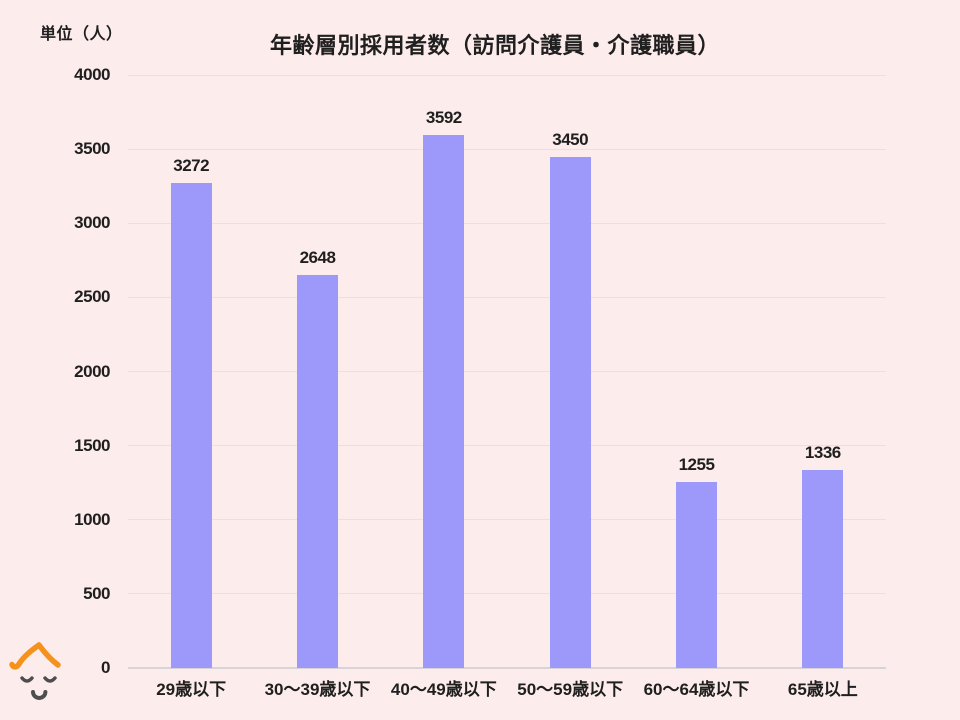 This screenshot has height=720, width=960. Describe the element at coordinates (92, 223) in the screenshot. I see `y-tick-label: 3000` at that location.